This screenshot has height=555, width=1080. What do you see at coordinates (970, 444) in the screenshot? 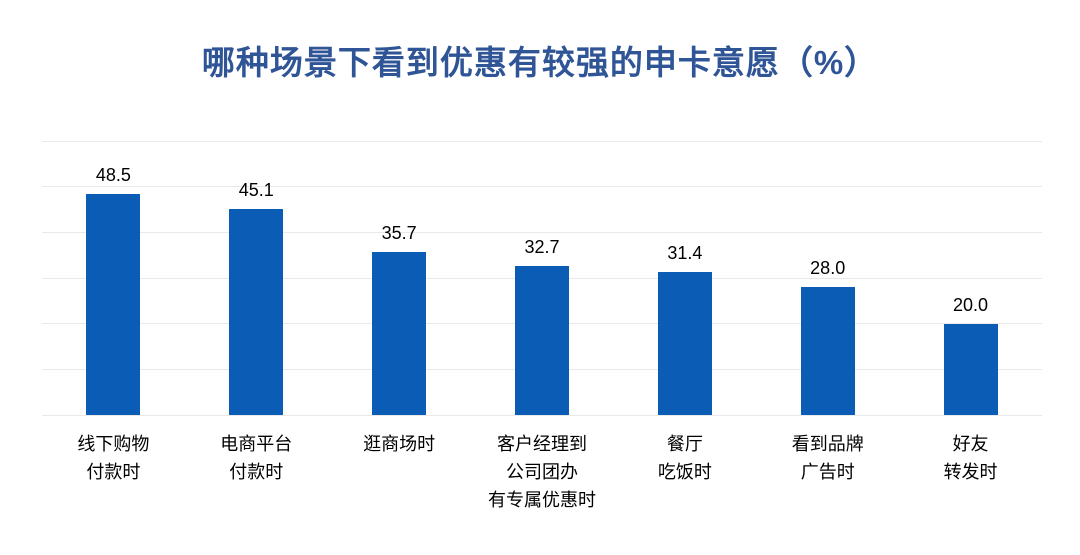
I see `category-label-line: 好友` at bounding box center [970, 444].